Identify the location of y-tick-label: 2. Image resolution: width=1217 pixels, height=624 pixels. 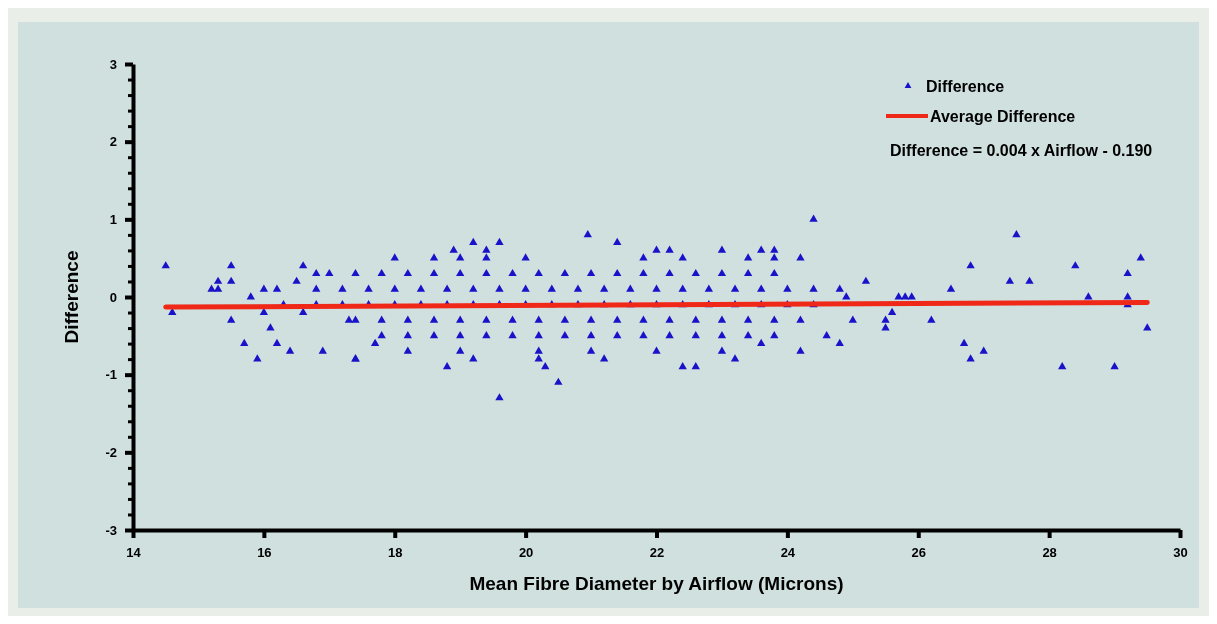
(113, 142).